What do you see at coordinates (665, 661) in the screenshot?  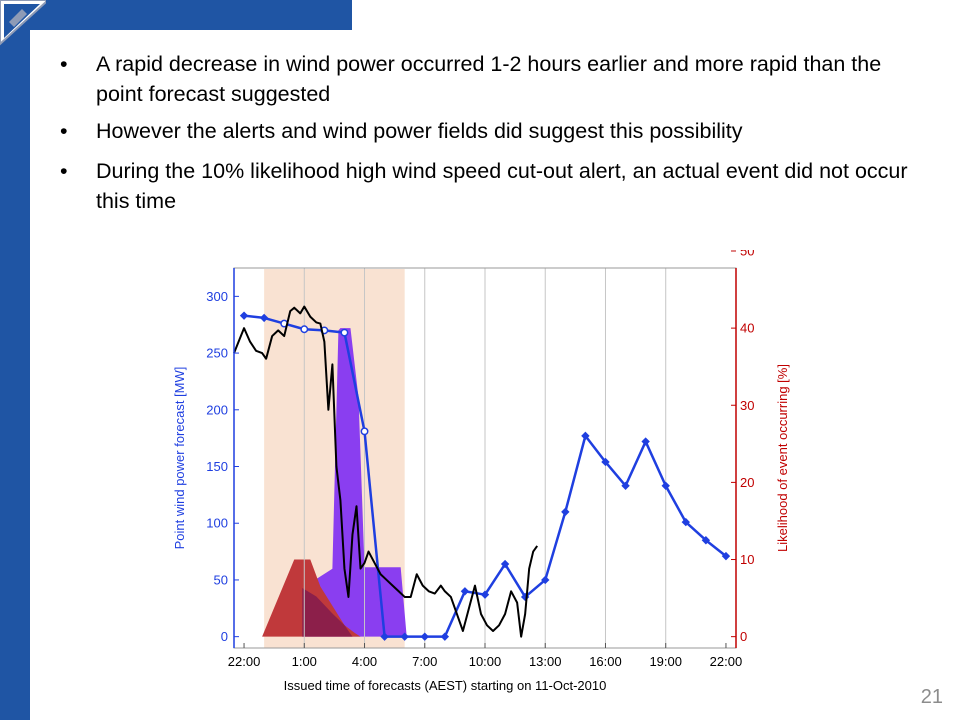 I see `x-tick-label: 19:00` at bounding box center [665, 661].